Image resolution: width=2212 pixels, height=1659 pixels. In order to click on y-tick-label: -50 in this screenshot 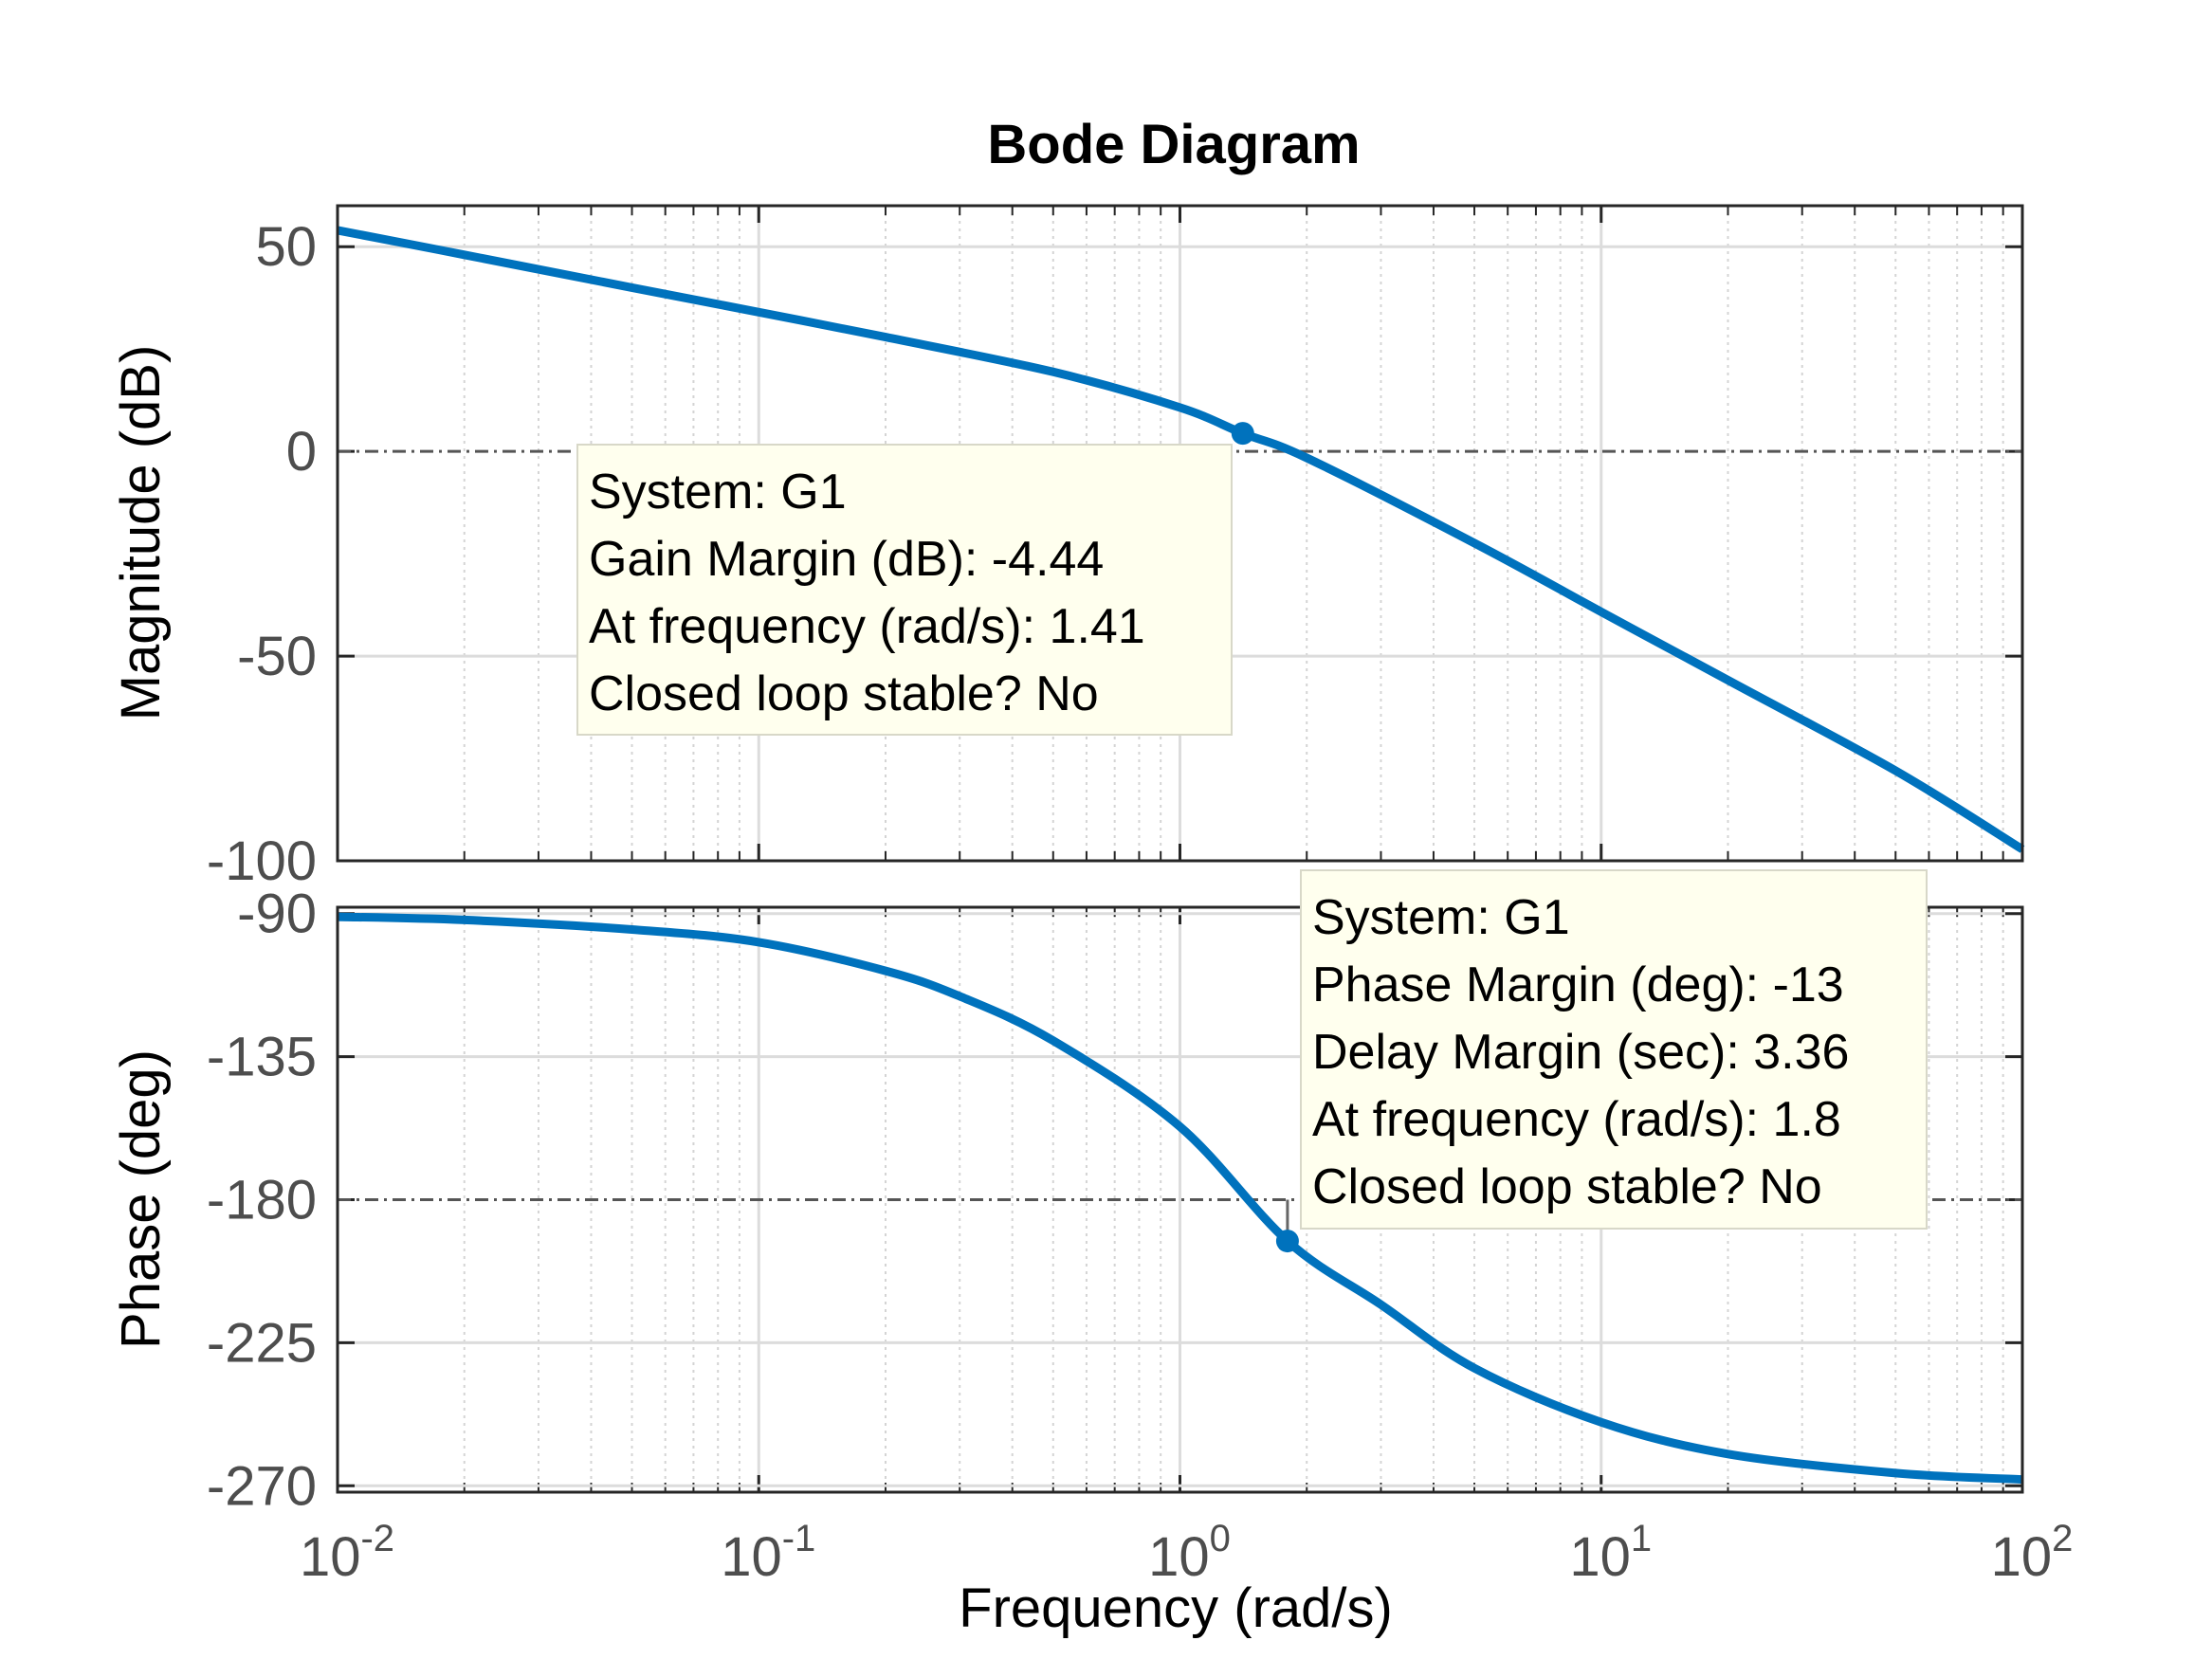, I will do `click(277, 656)`.